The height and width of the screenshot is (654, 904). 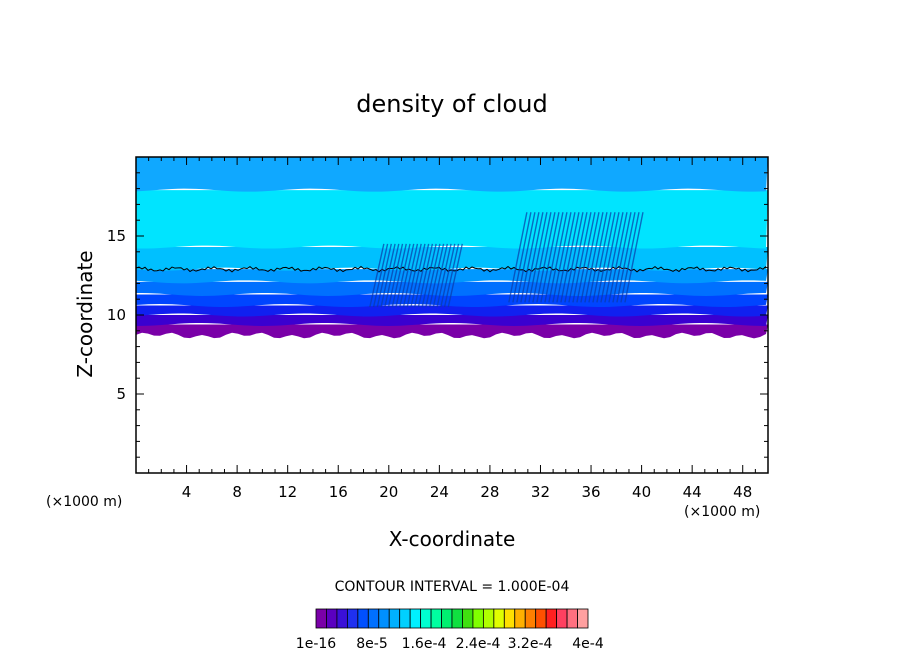 I want to click on x-tick-label: 40, so click(x=641, y=492).